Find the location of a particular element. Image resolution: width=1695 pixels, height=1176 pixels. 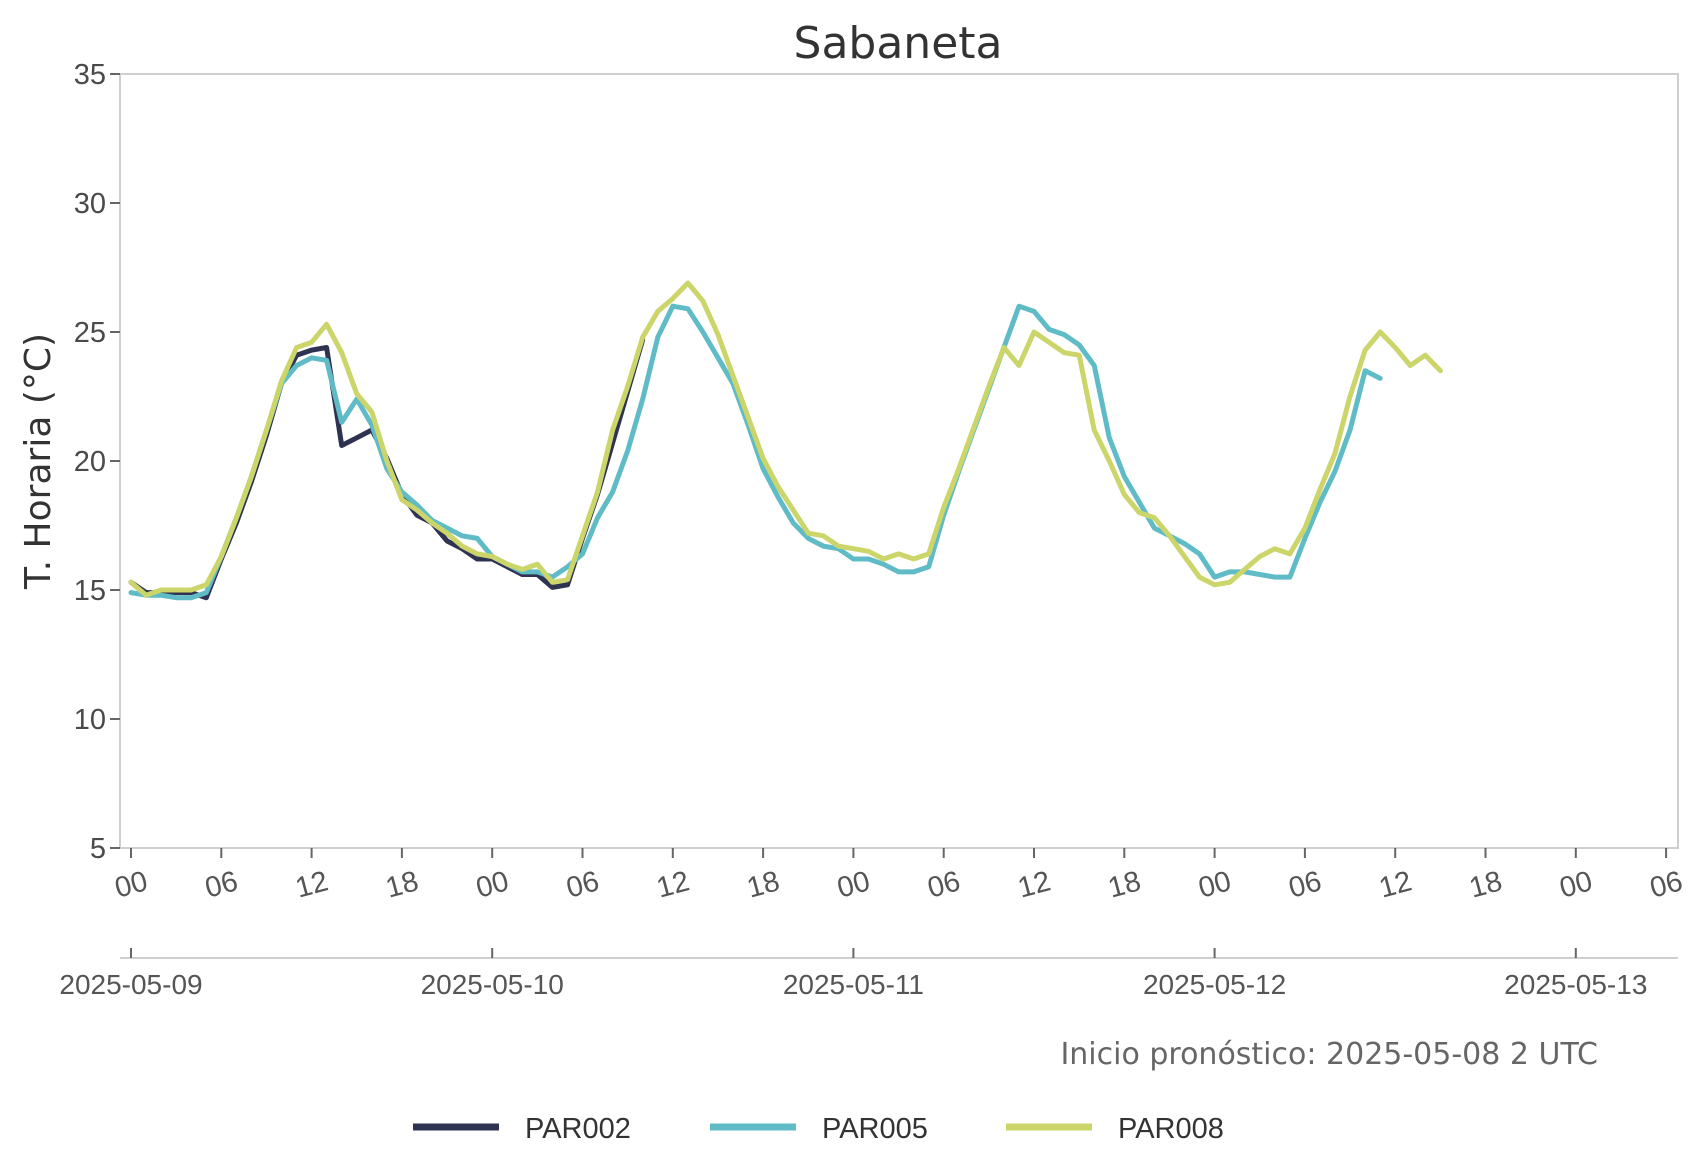

legend-label: PAR002 is located at coordinates (578, 1129).